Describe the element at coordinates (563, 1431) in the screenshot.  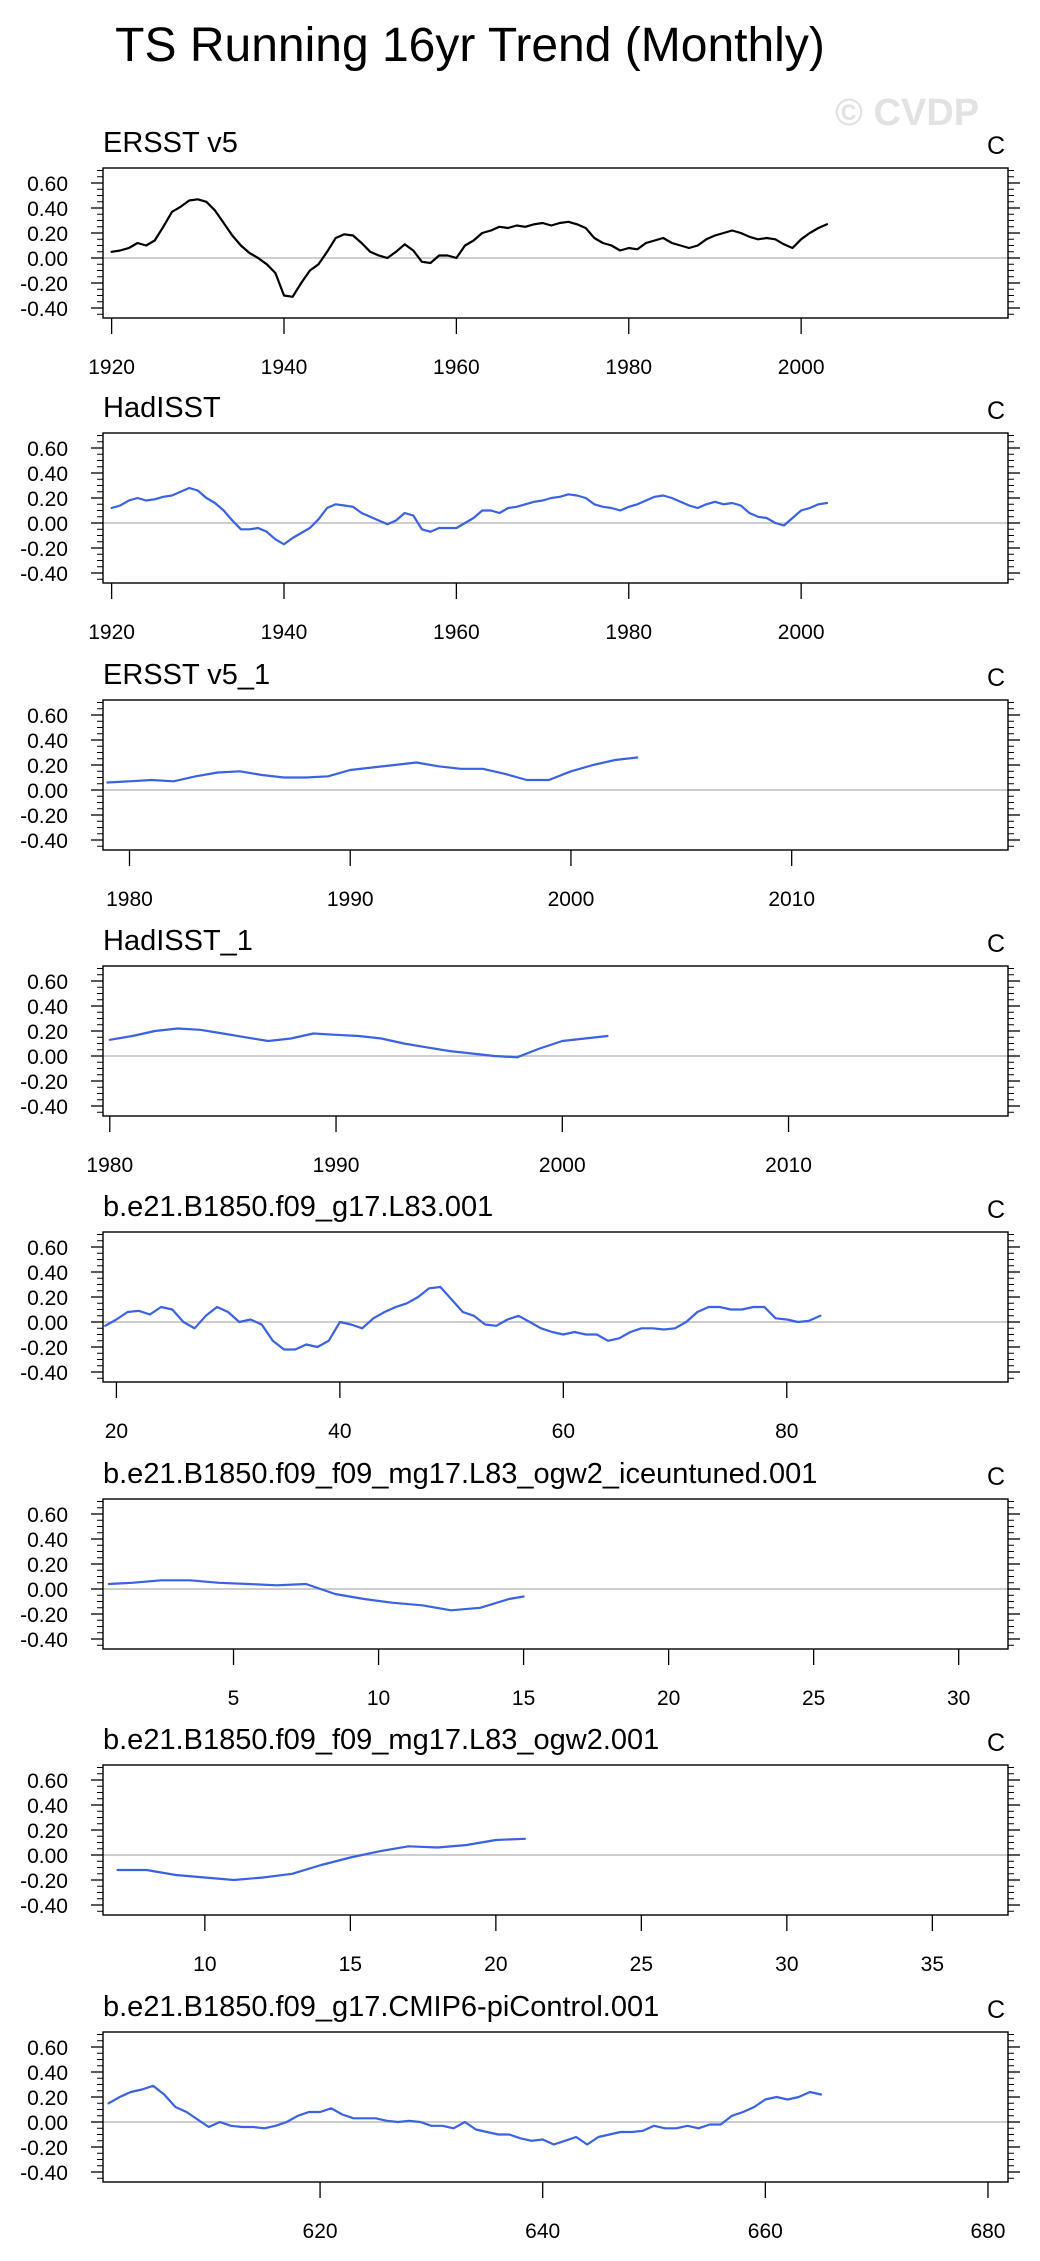
I see `x-tick-label: 60` at that location.